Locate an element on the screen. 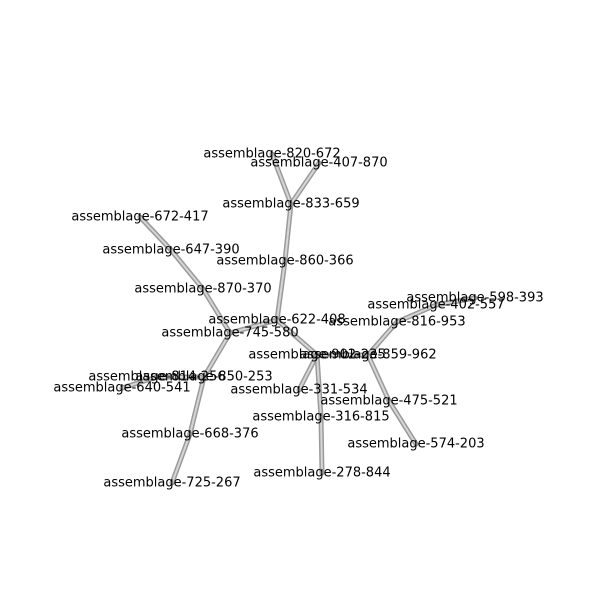 The height and width of the screenshot is (600, 600). edge-n407-n833 is located at coordinates (305, 183).